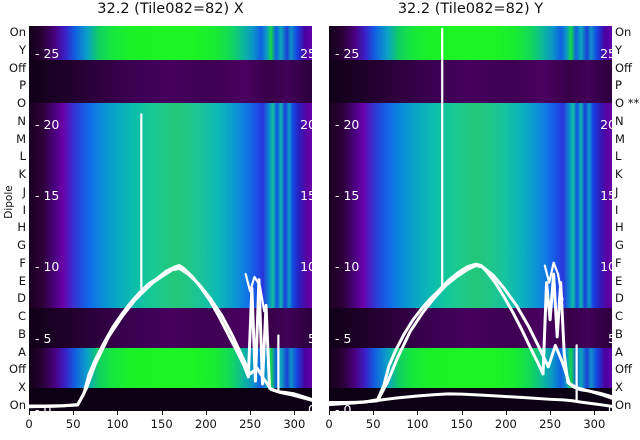 This screenshot has width=640, height=440. I want to click on category-label-left-8: K, so click(22, 174).